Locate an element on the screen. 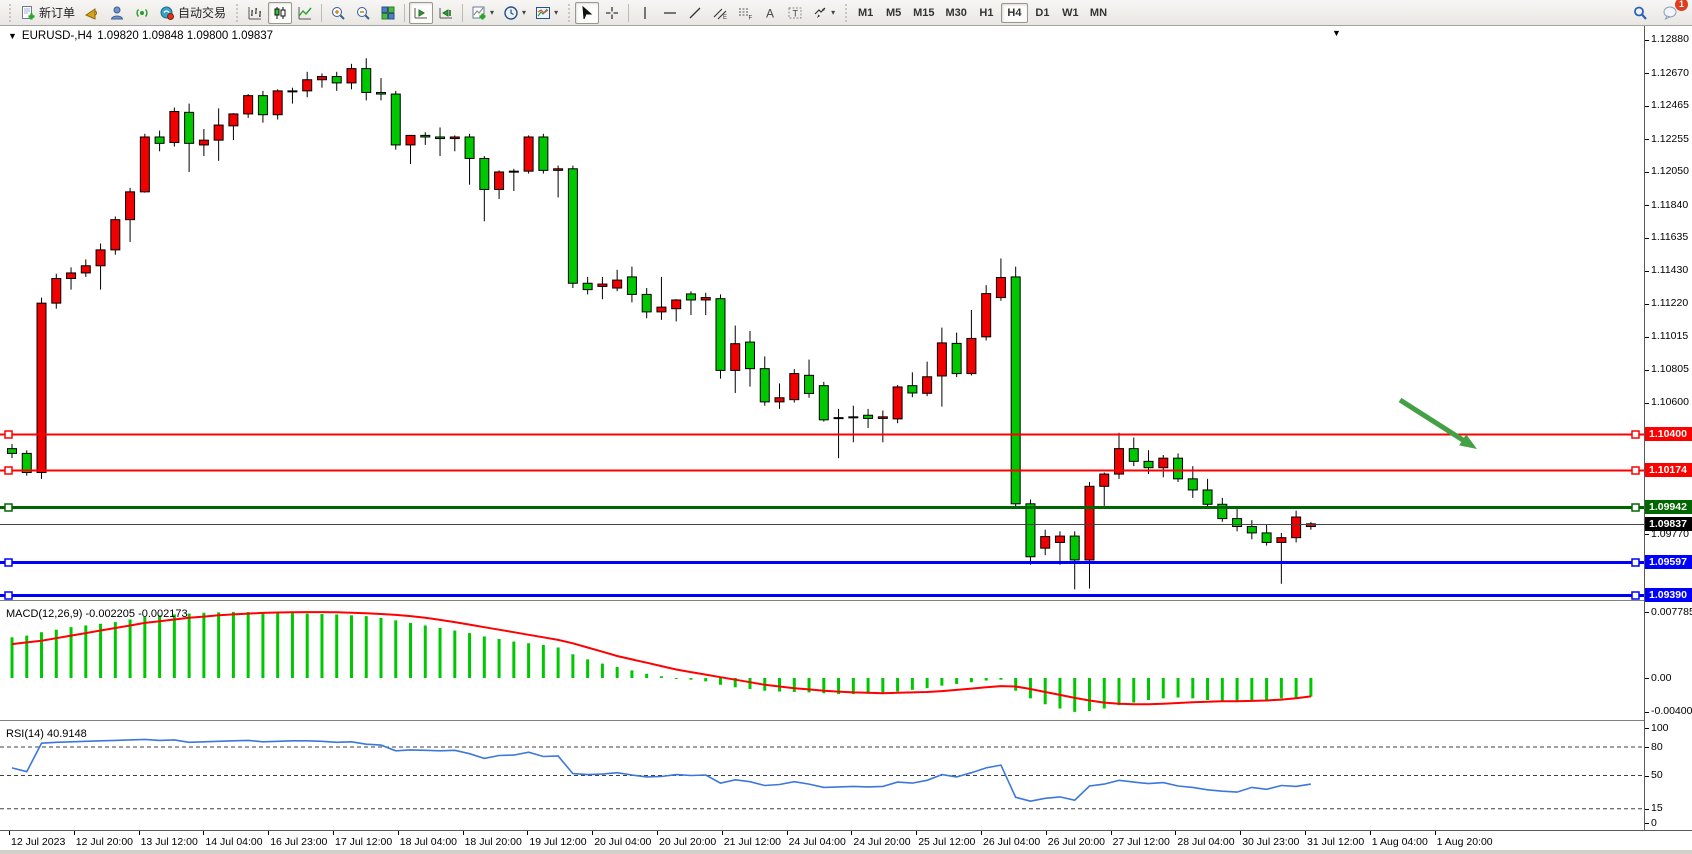 This screenshot has width=1692, height=854. line-chart-icon is located at coordinates (305, 12).